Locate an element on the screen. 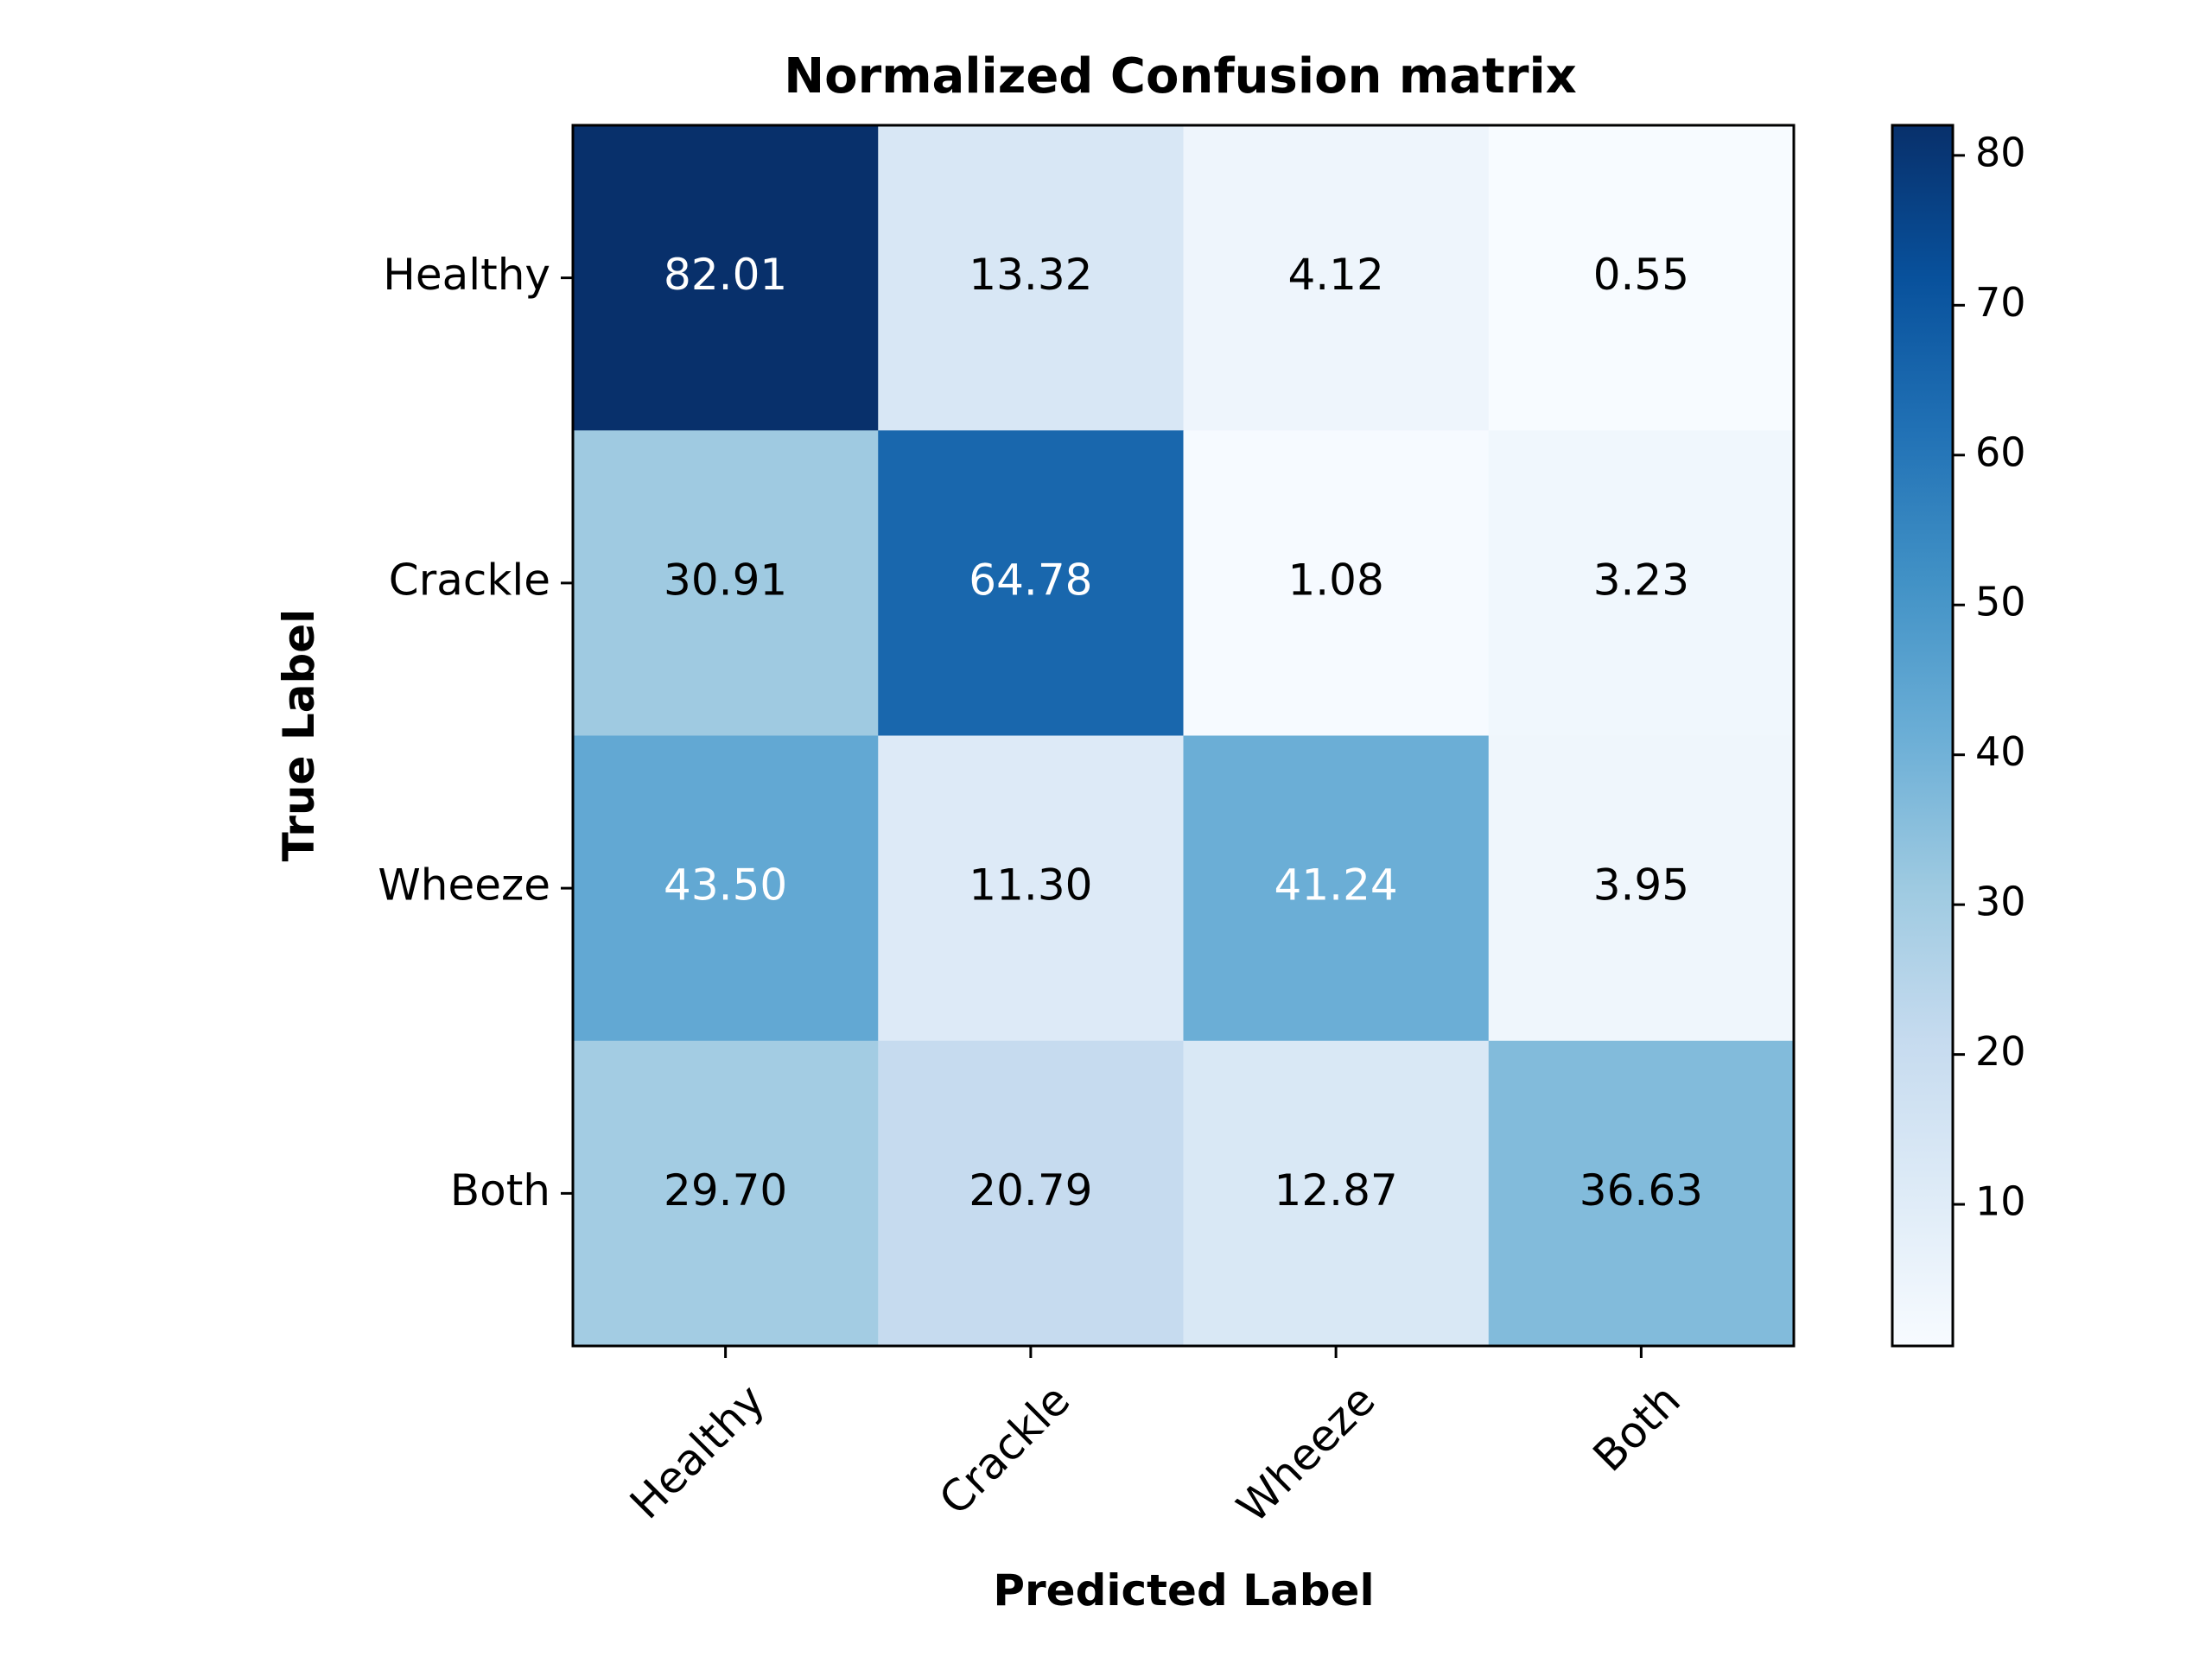 This screenshot has height=1663, width=2212. chart-title: Normalized Confusion matrix is located at coordinates (1180, 76).